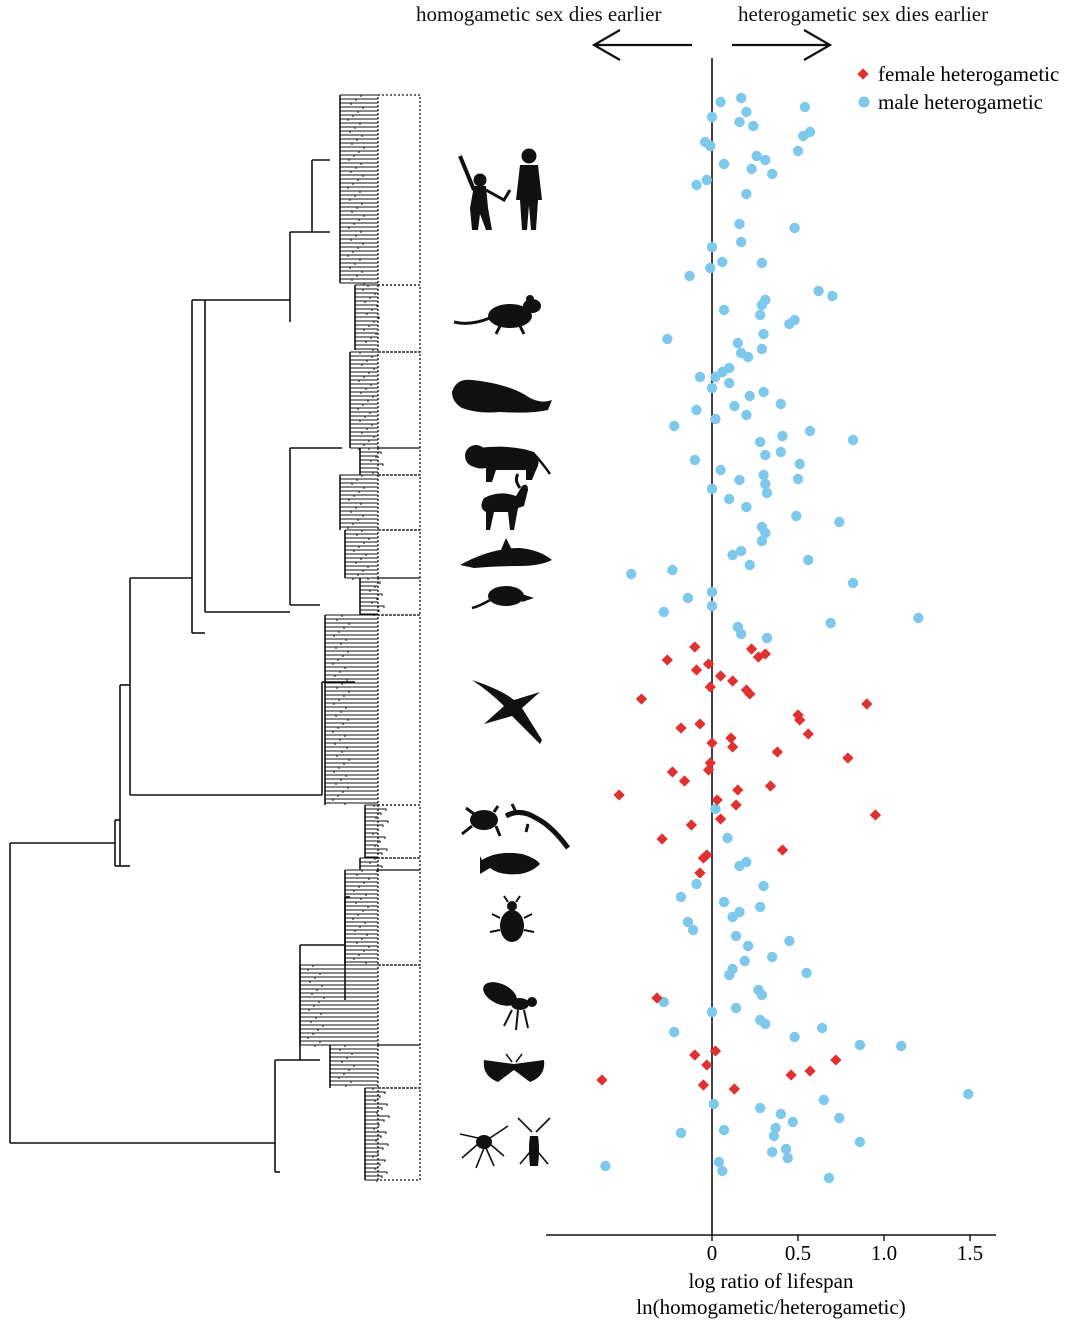 This screenshot has width=1080, height=1320. I want to click on phylogeny-tip-lines, so click(345, 638).